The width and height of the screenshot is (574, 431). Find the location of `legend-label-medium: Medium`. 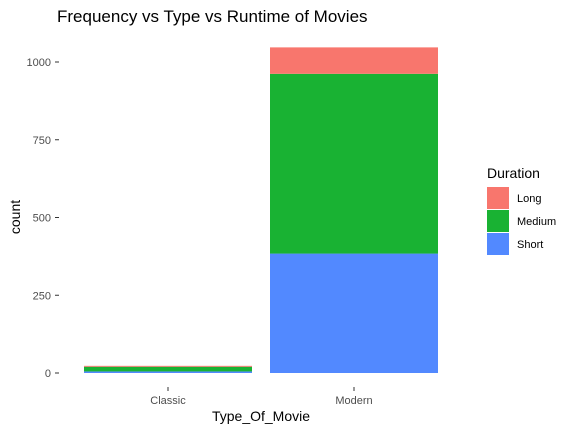

legend-label-medium: Medium is located at coordinates (536, 222).